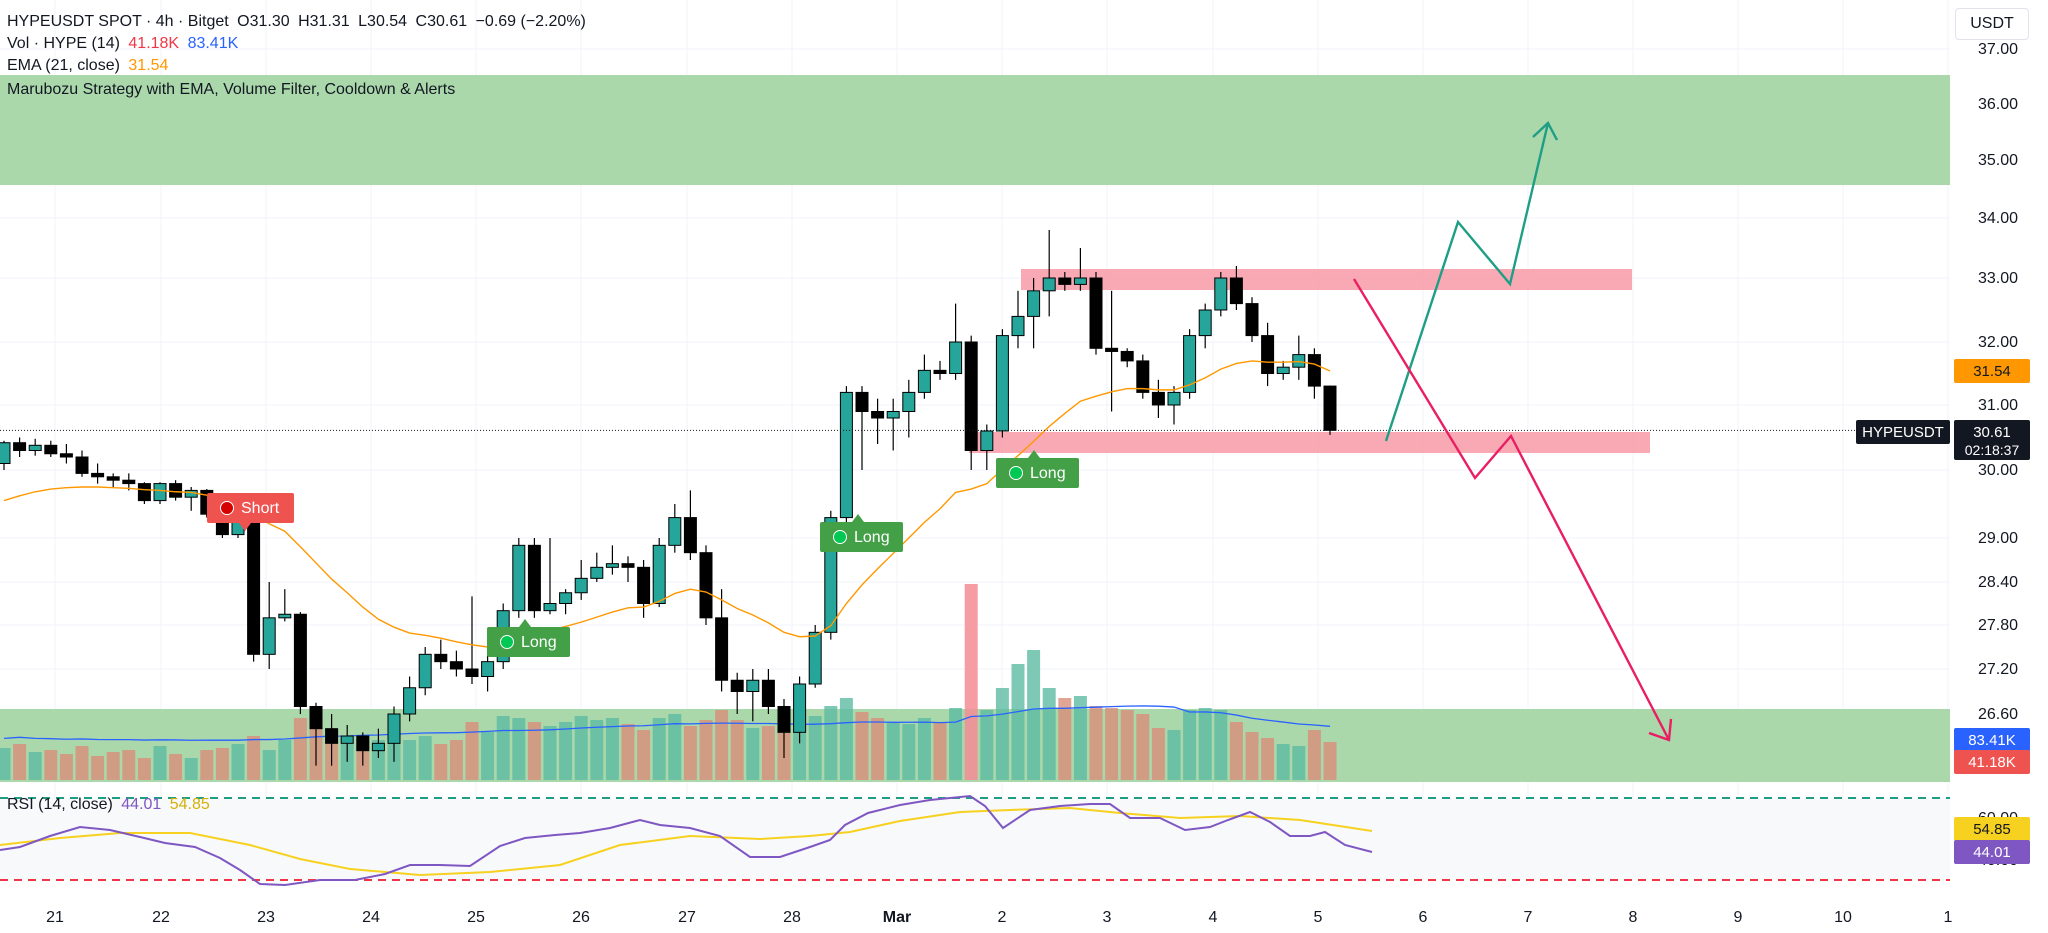 The width and height of the screenshot is (2048, 933). I want to click on symbol-name: HYPEUSDT SPOT · 4h · Bitget, so click(118, 21).